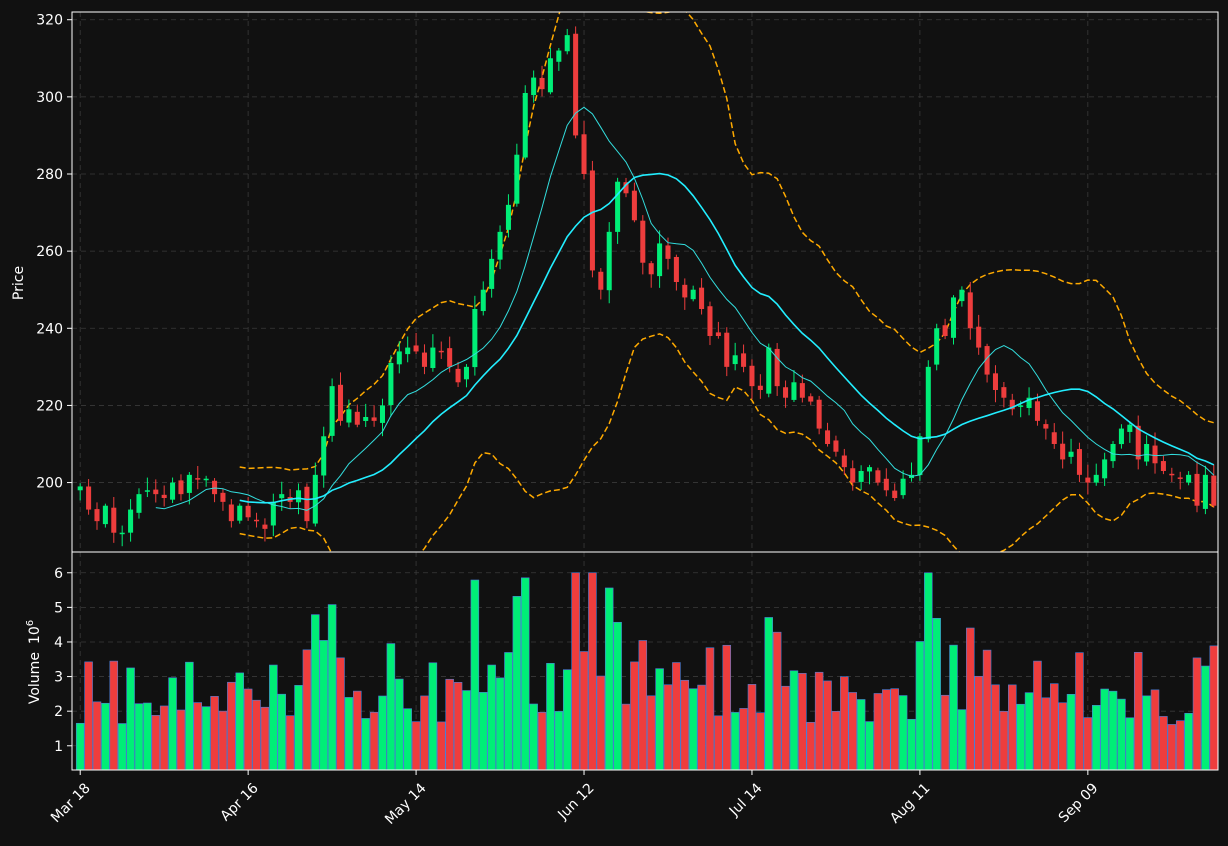  Describe the element at coordinates (58, 608) in the screenshot. I see `volume-tick-label: 5` at that location.